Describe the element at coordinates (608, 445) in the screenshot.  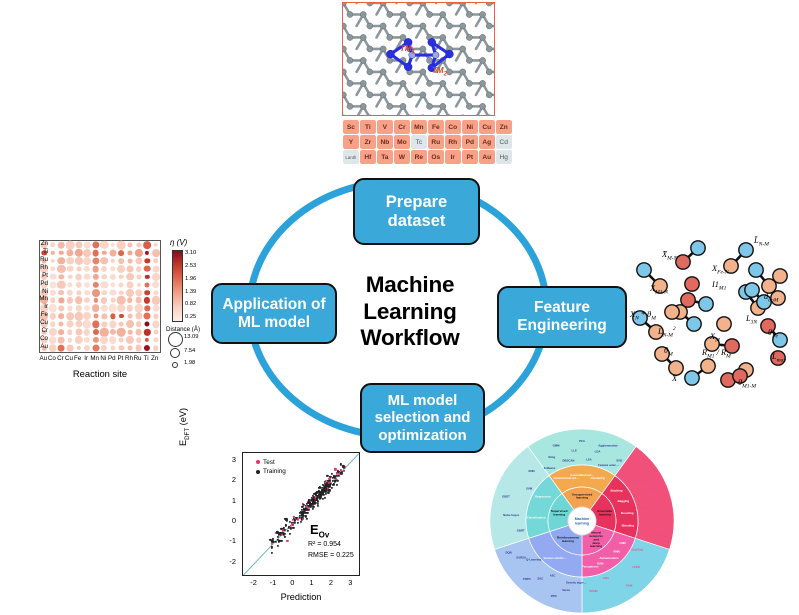
I see `wheel-outer-label-0-8: Agglomerative` at that location.